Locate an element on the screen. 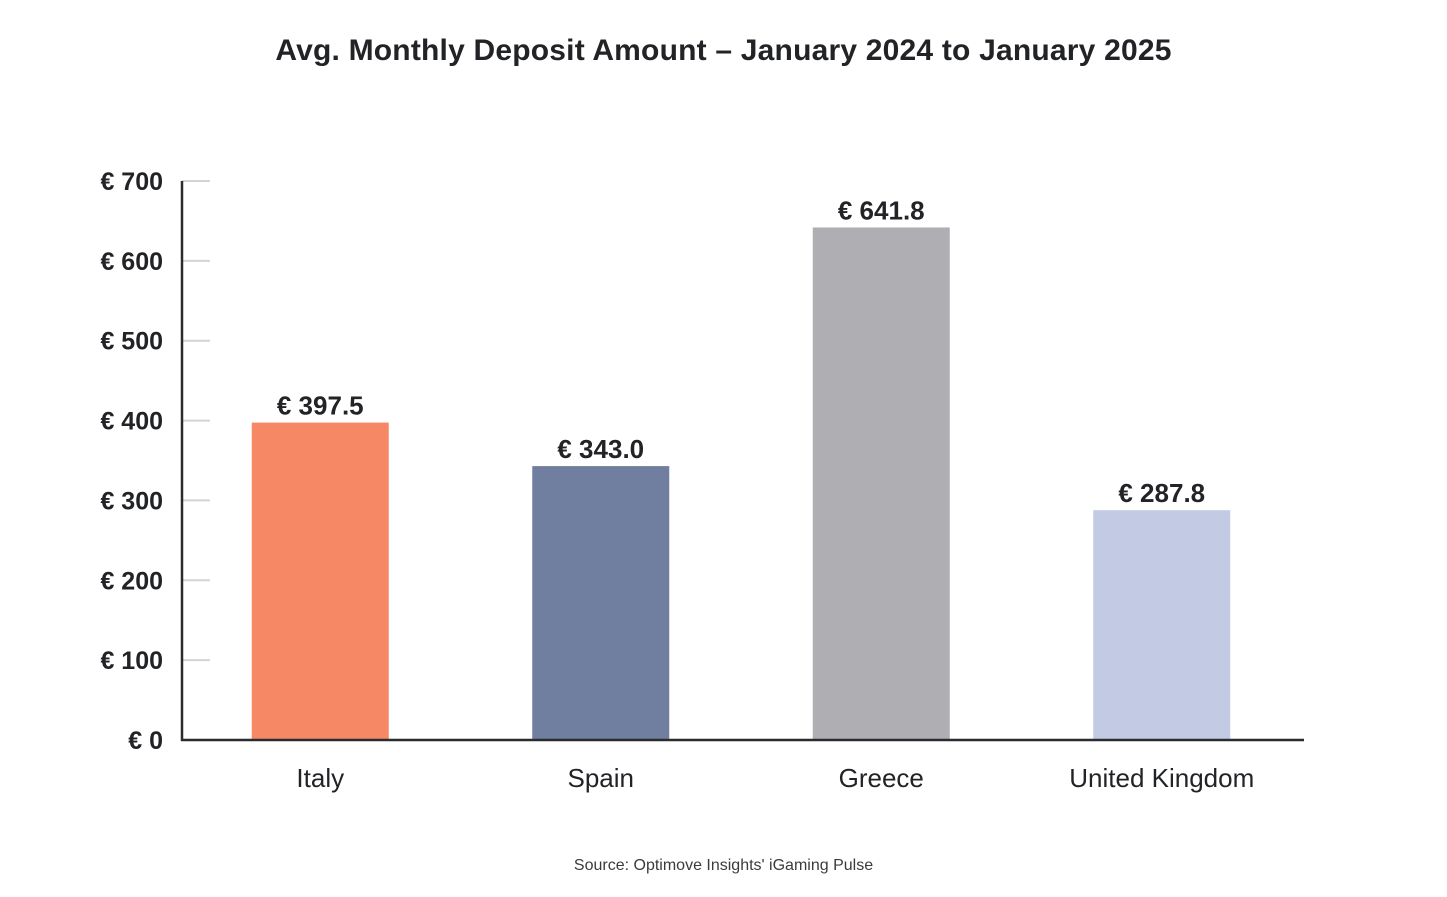 The image size is (1447, 897). y-tick-label: € 700 is located at coordinates (131, 182).